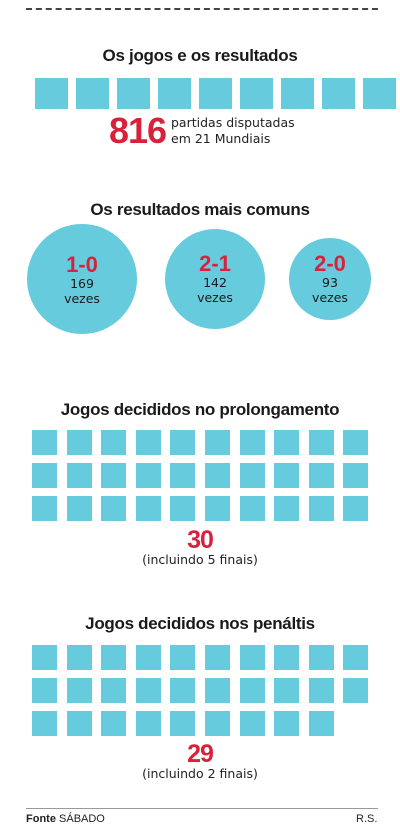  I want to click on footer-rule, so click(202, 808).